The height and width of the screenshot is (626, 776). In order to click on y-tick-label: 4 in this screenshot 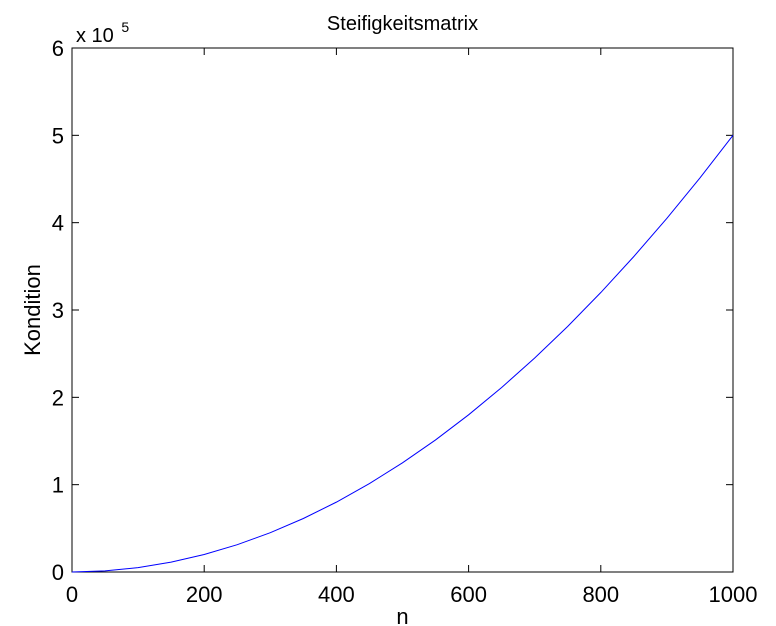, I will do `click(58, 223)`.